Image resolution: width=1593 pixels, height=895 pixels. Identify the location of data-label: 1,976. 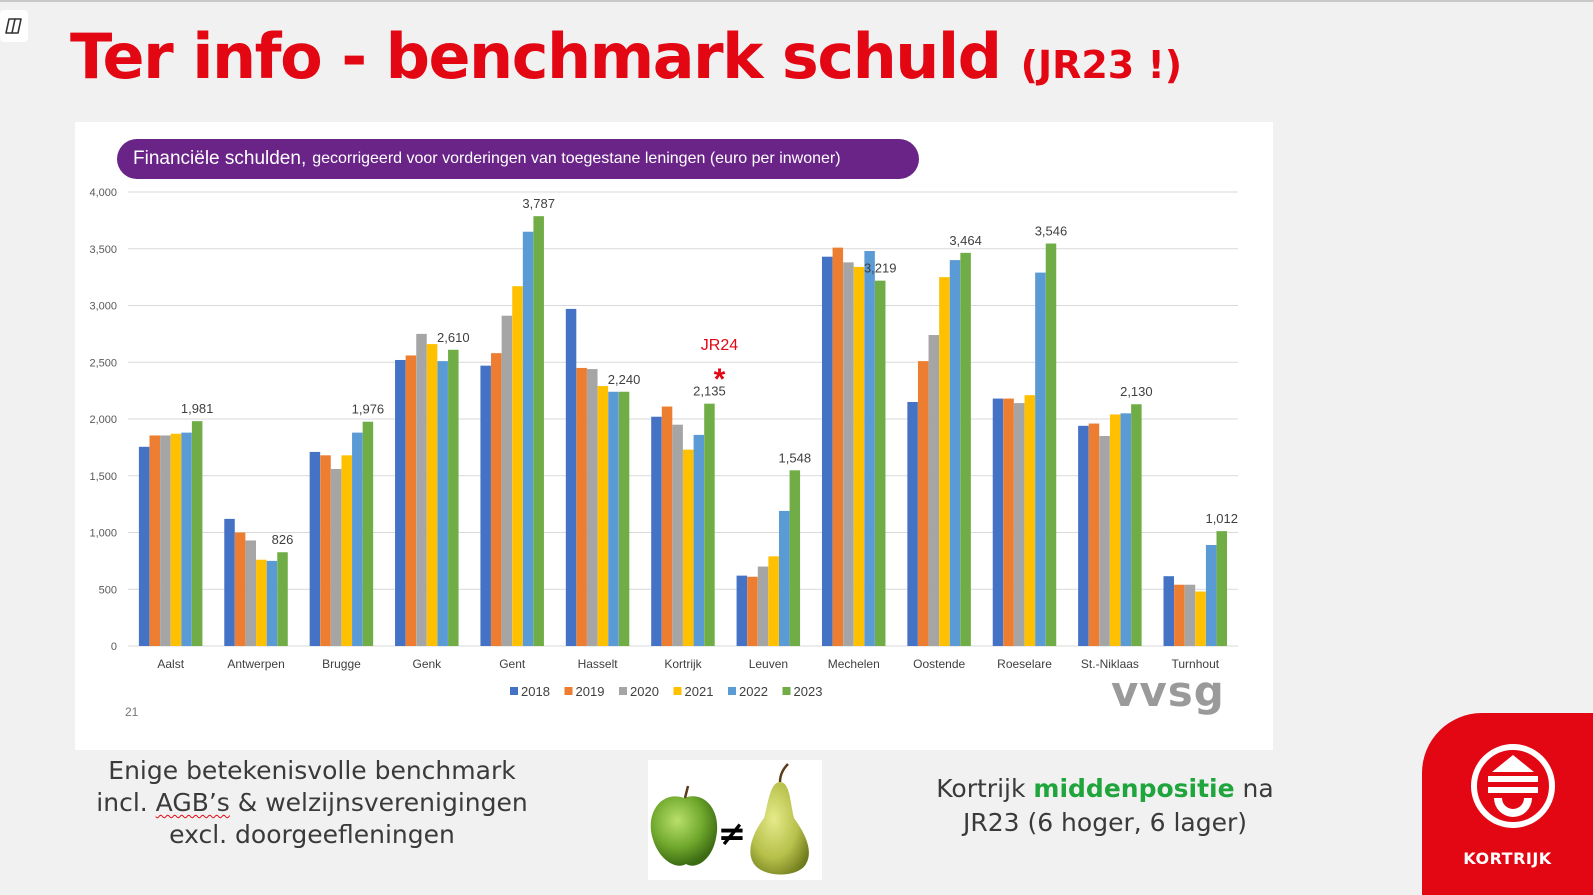
(368, 409).